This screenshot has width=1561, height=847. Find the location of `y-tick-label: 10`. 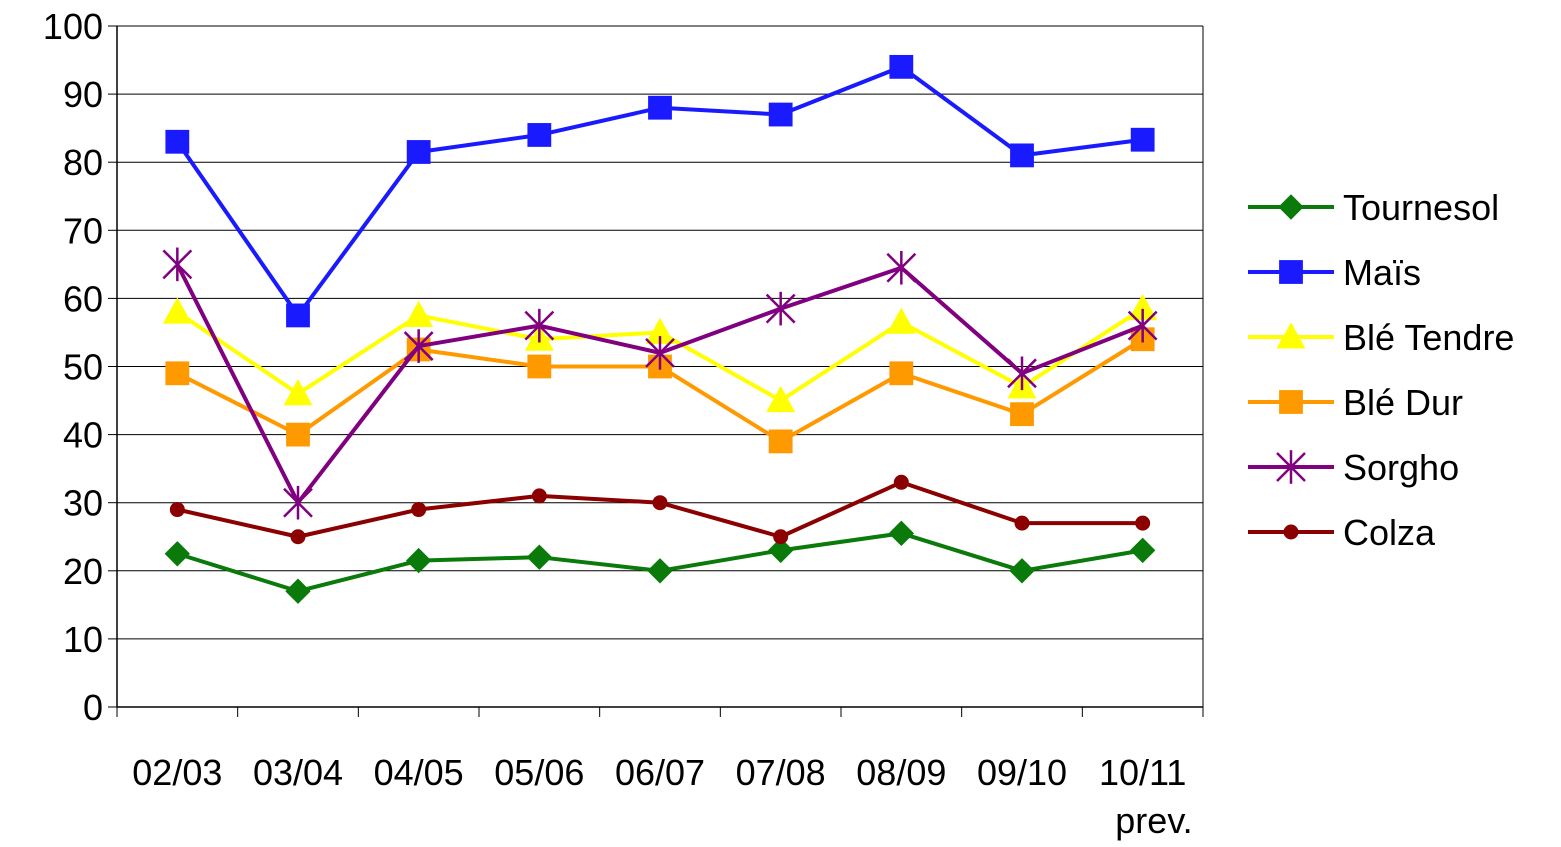

y-tick-label: 10 is located at coordinates (83, 639).